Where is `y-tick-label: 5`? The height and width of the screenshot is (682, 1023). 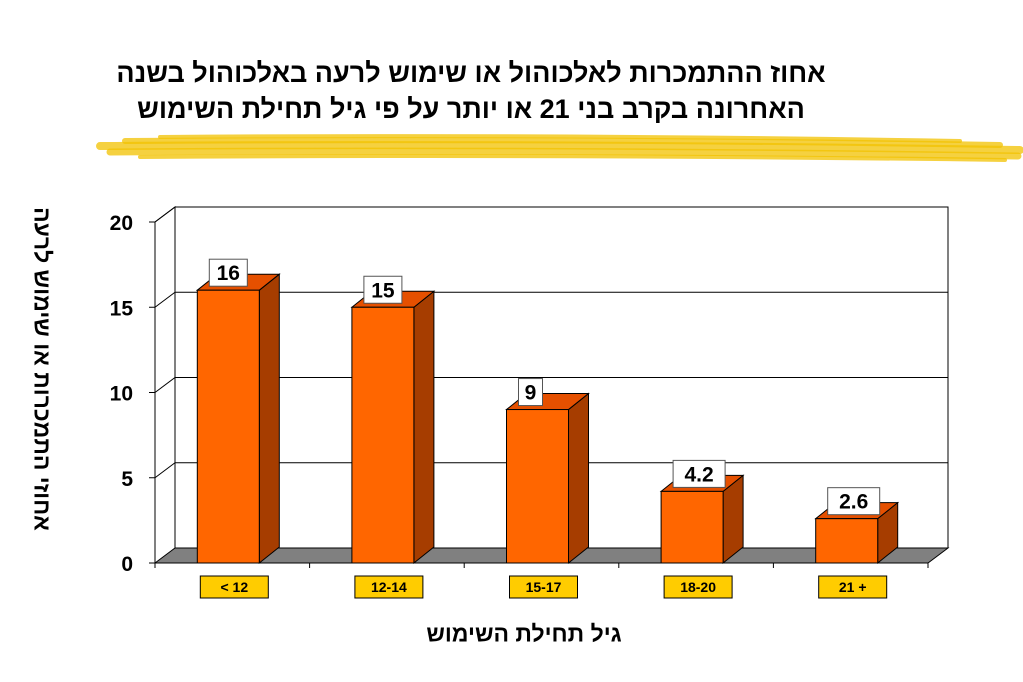 y-tick-label: 5 is located at coordinates (127, 479).